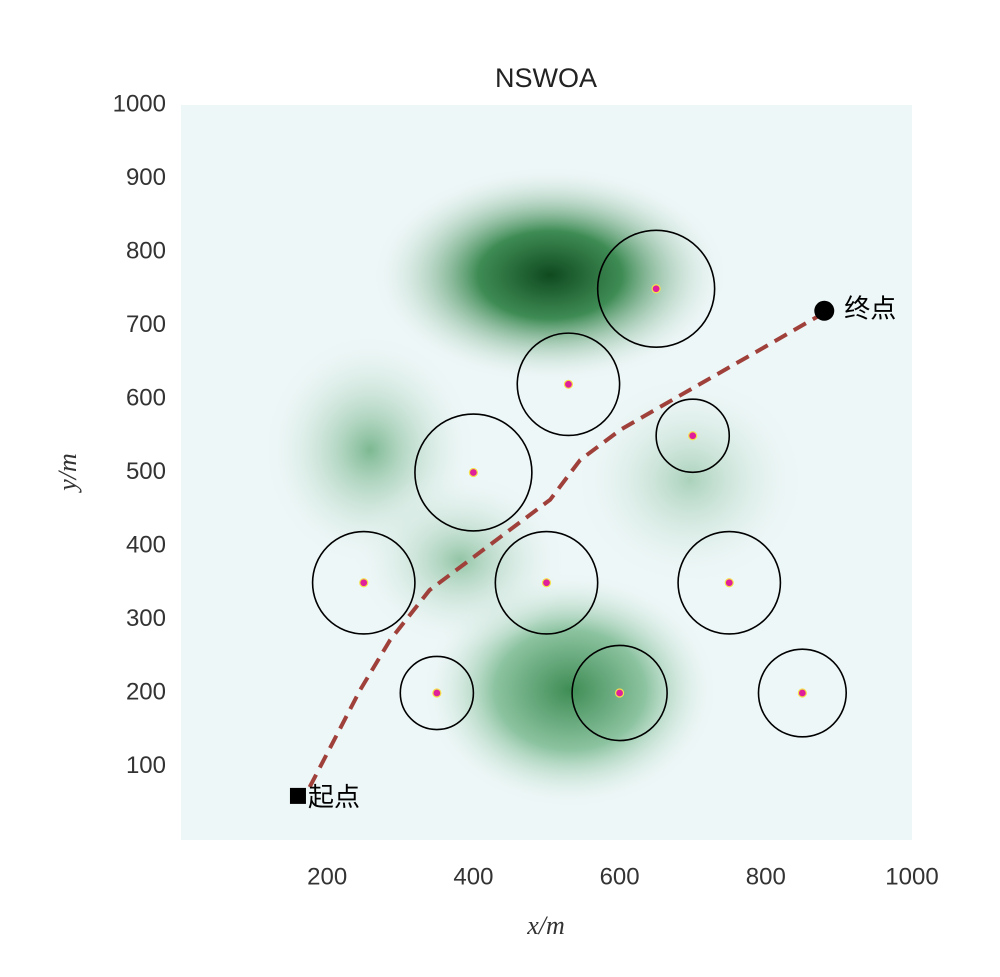 This screenshot has height=977, width=1000. I want to click on y-tick-label: 700, so click(146, 324).